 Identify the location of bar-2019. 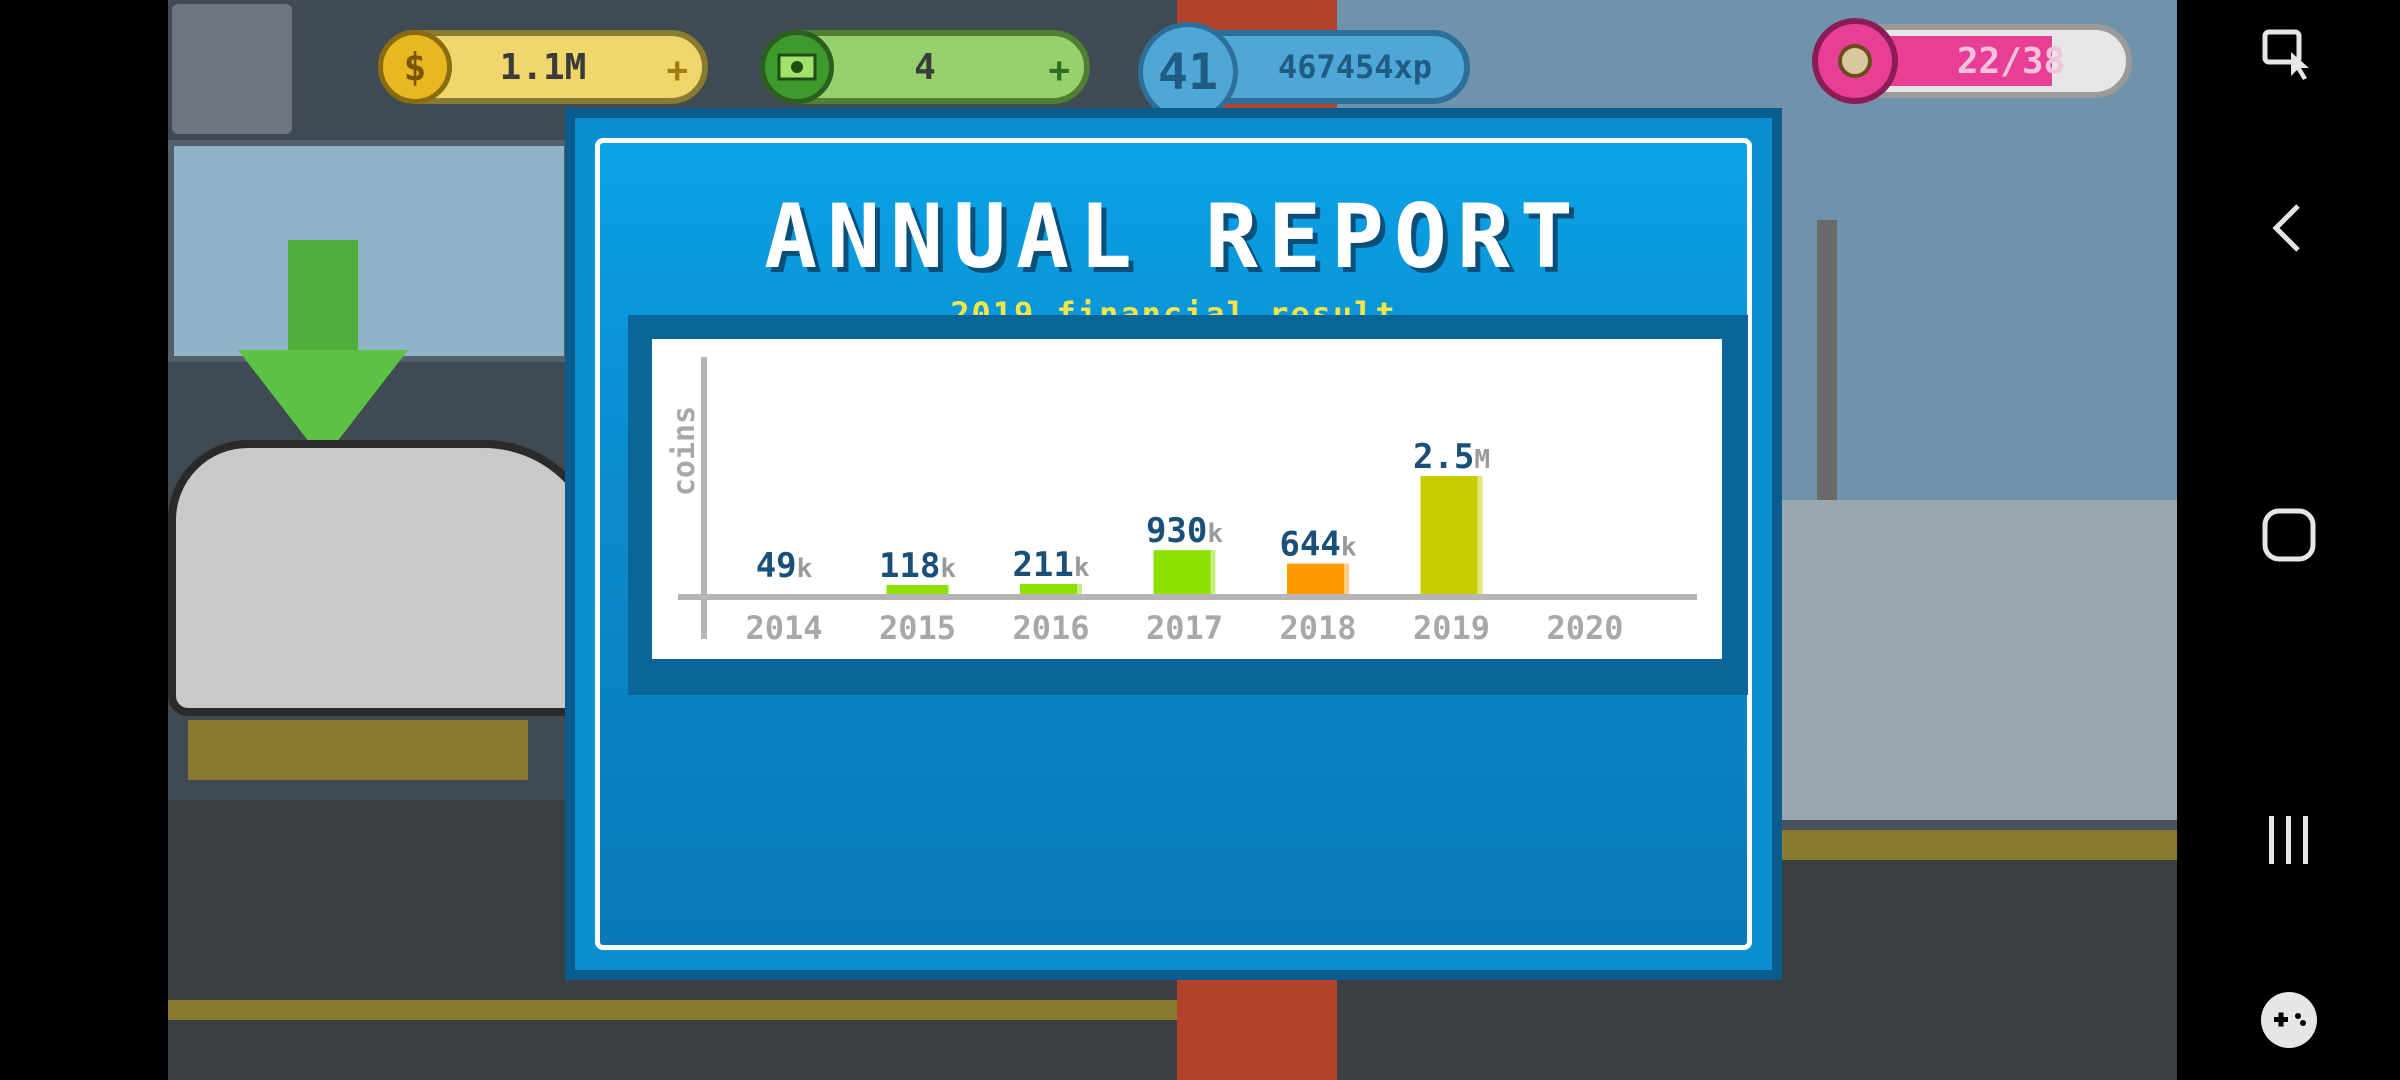
(1451, 535).